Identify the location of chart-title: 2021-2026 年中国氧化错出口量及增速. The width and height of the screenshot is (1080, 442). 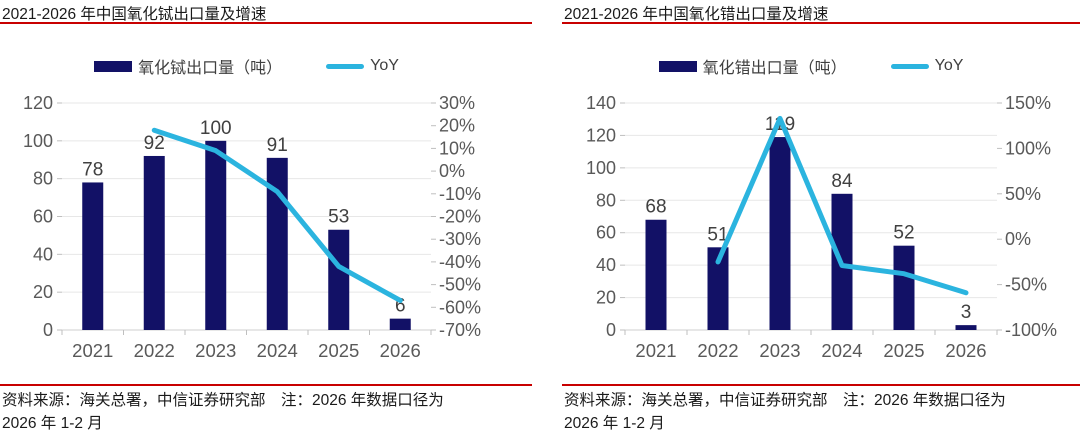
(696, 14).